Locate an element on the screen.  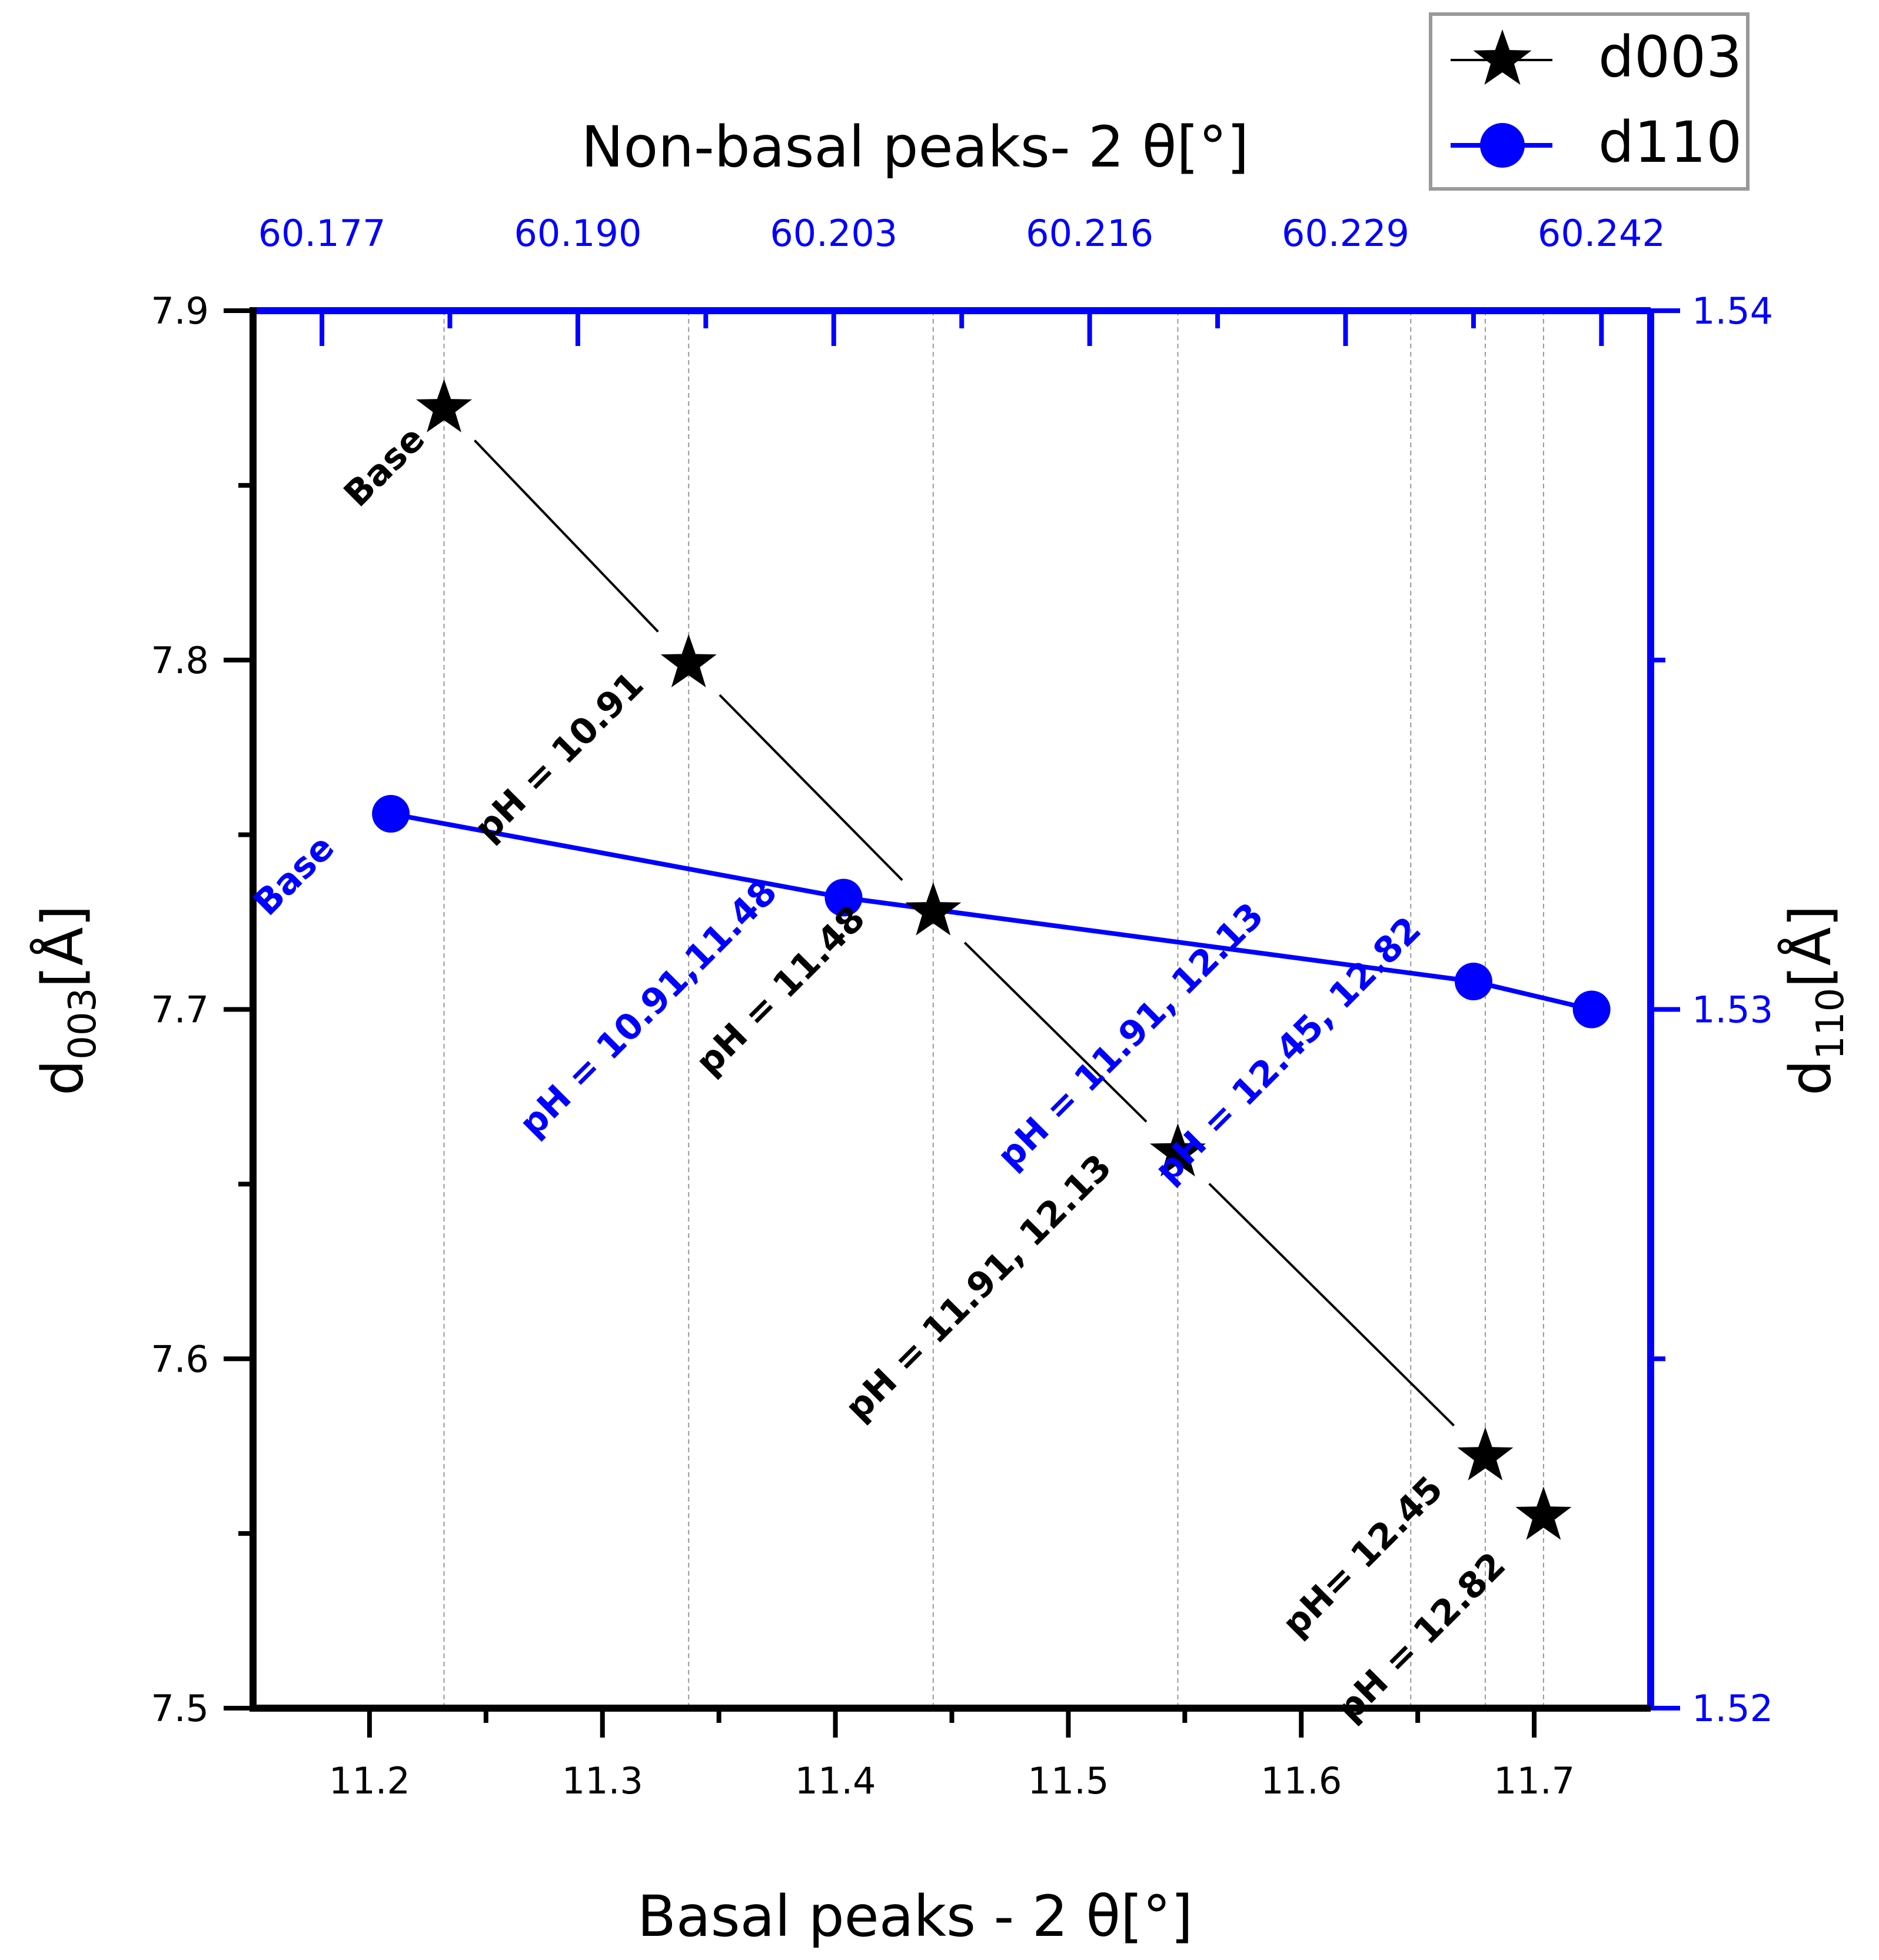
annotation-d110-0: Base is located at coordinates (293, 875).